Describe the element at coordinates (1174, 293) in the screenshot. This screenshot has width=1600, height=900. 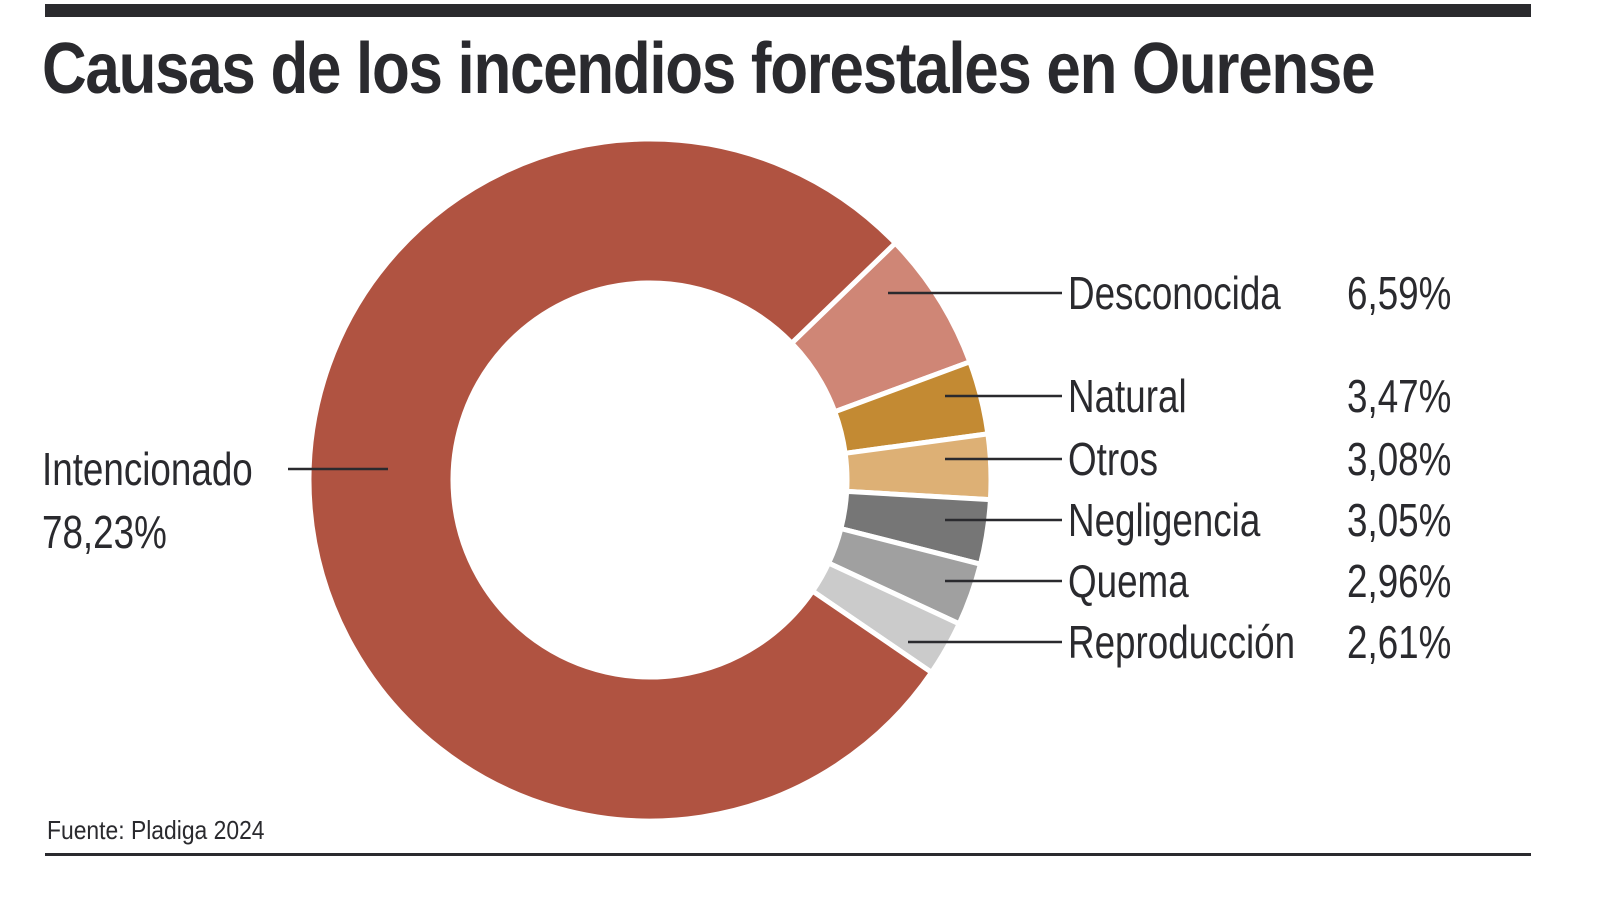
I see `label-desconocida: Desconocida` at that location.